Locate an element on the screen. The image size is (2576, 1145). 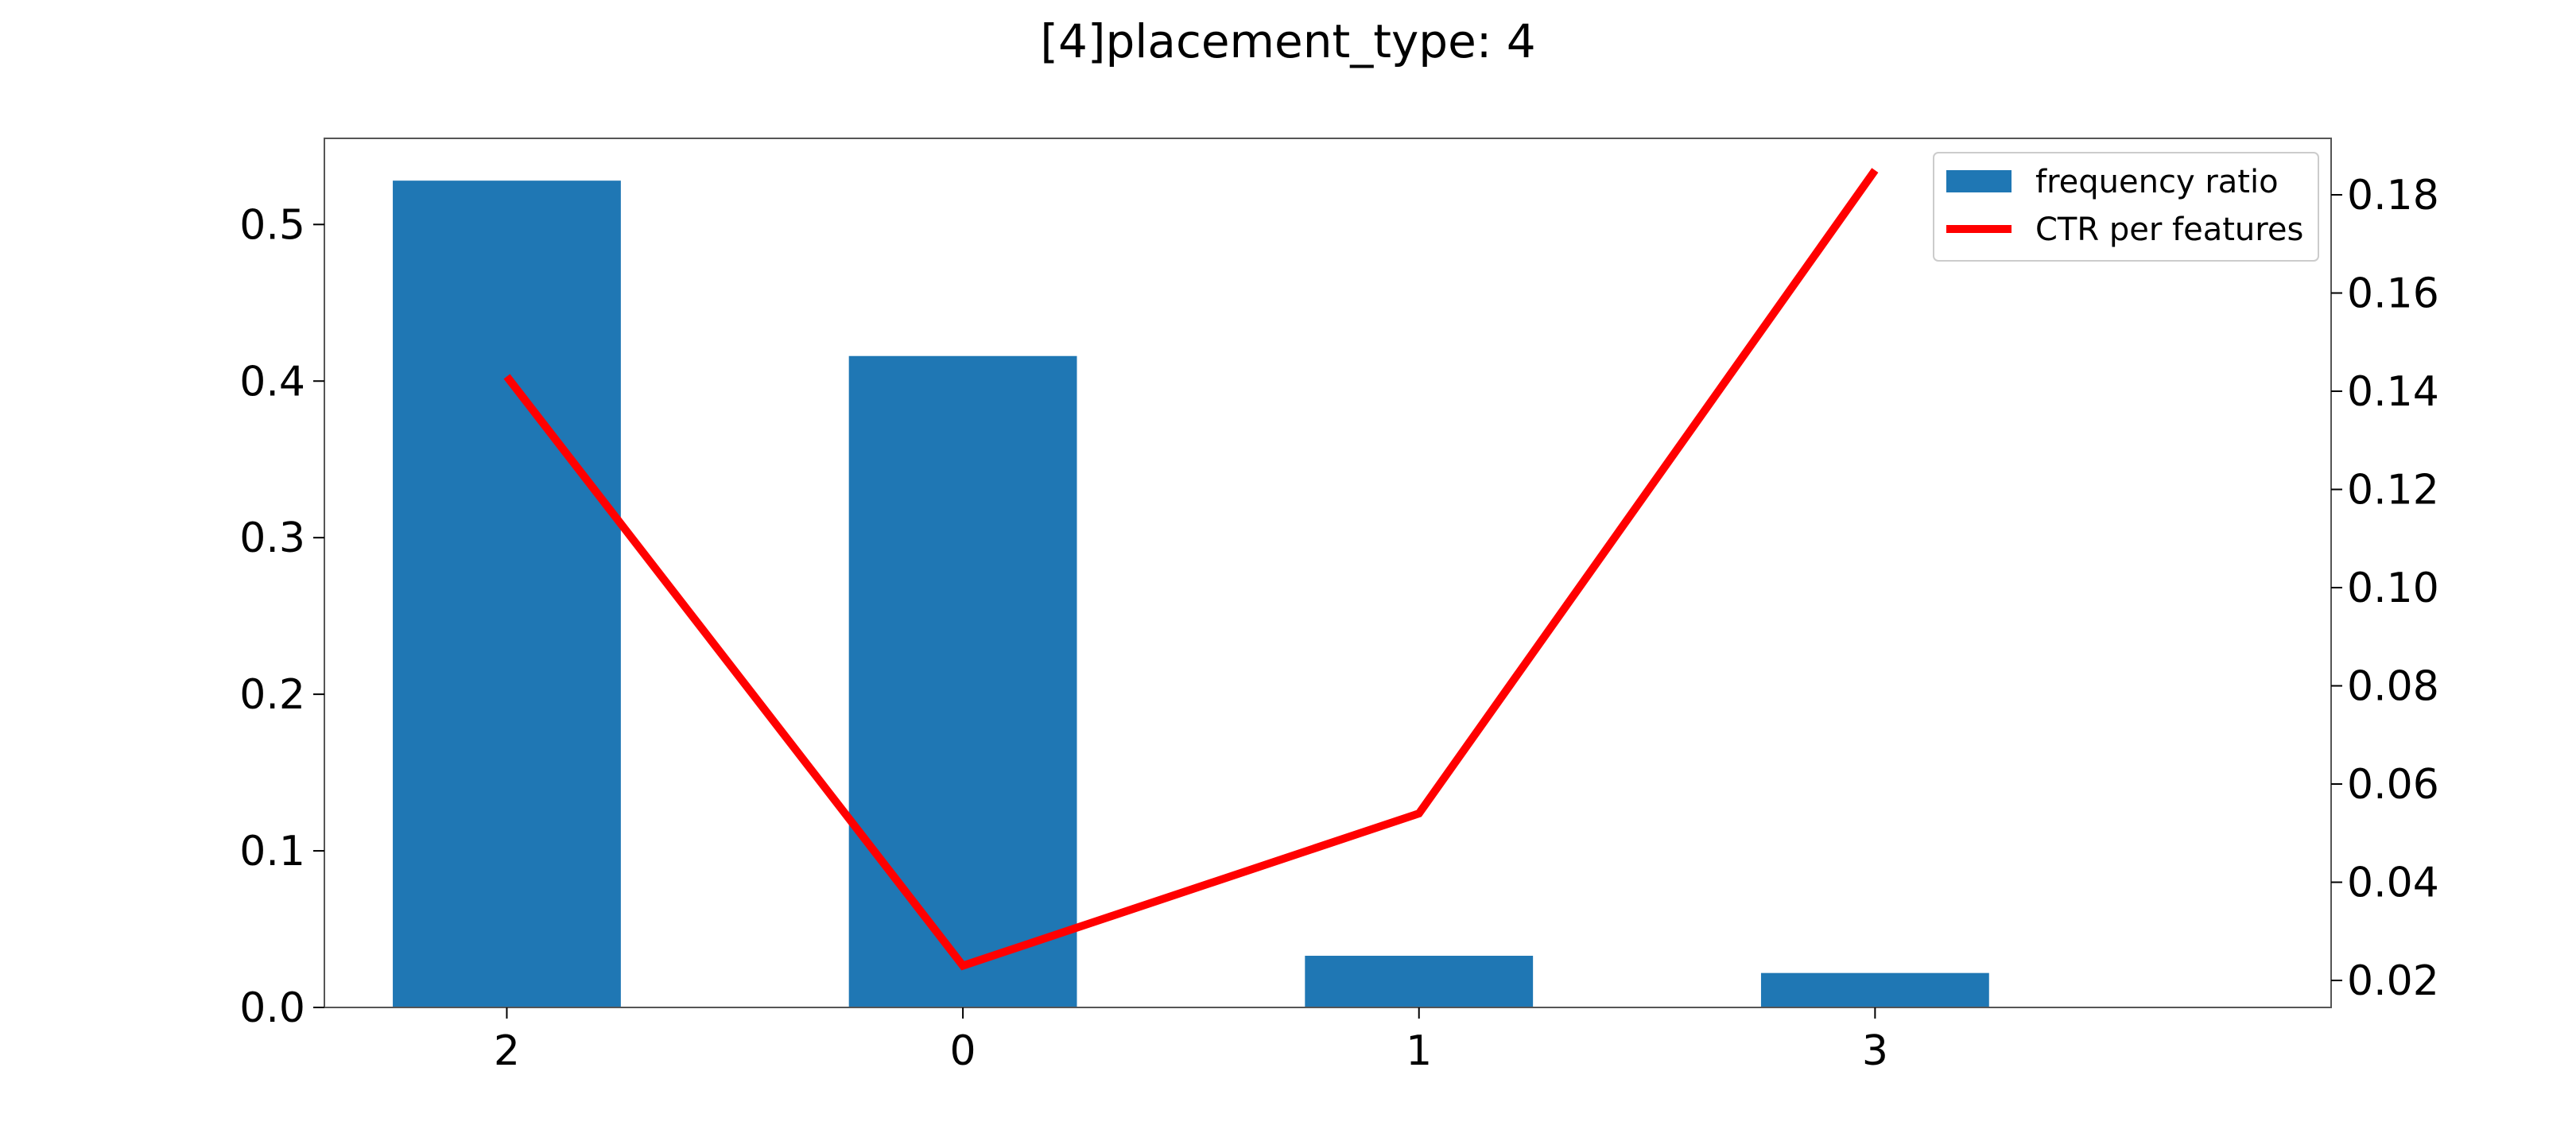
left-tick-label: 0.4 is located at coordinates (272, 382).